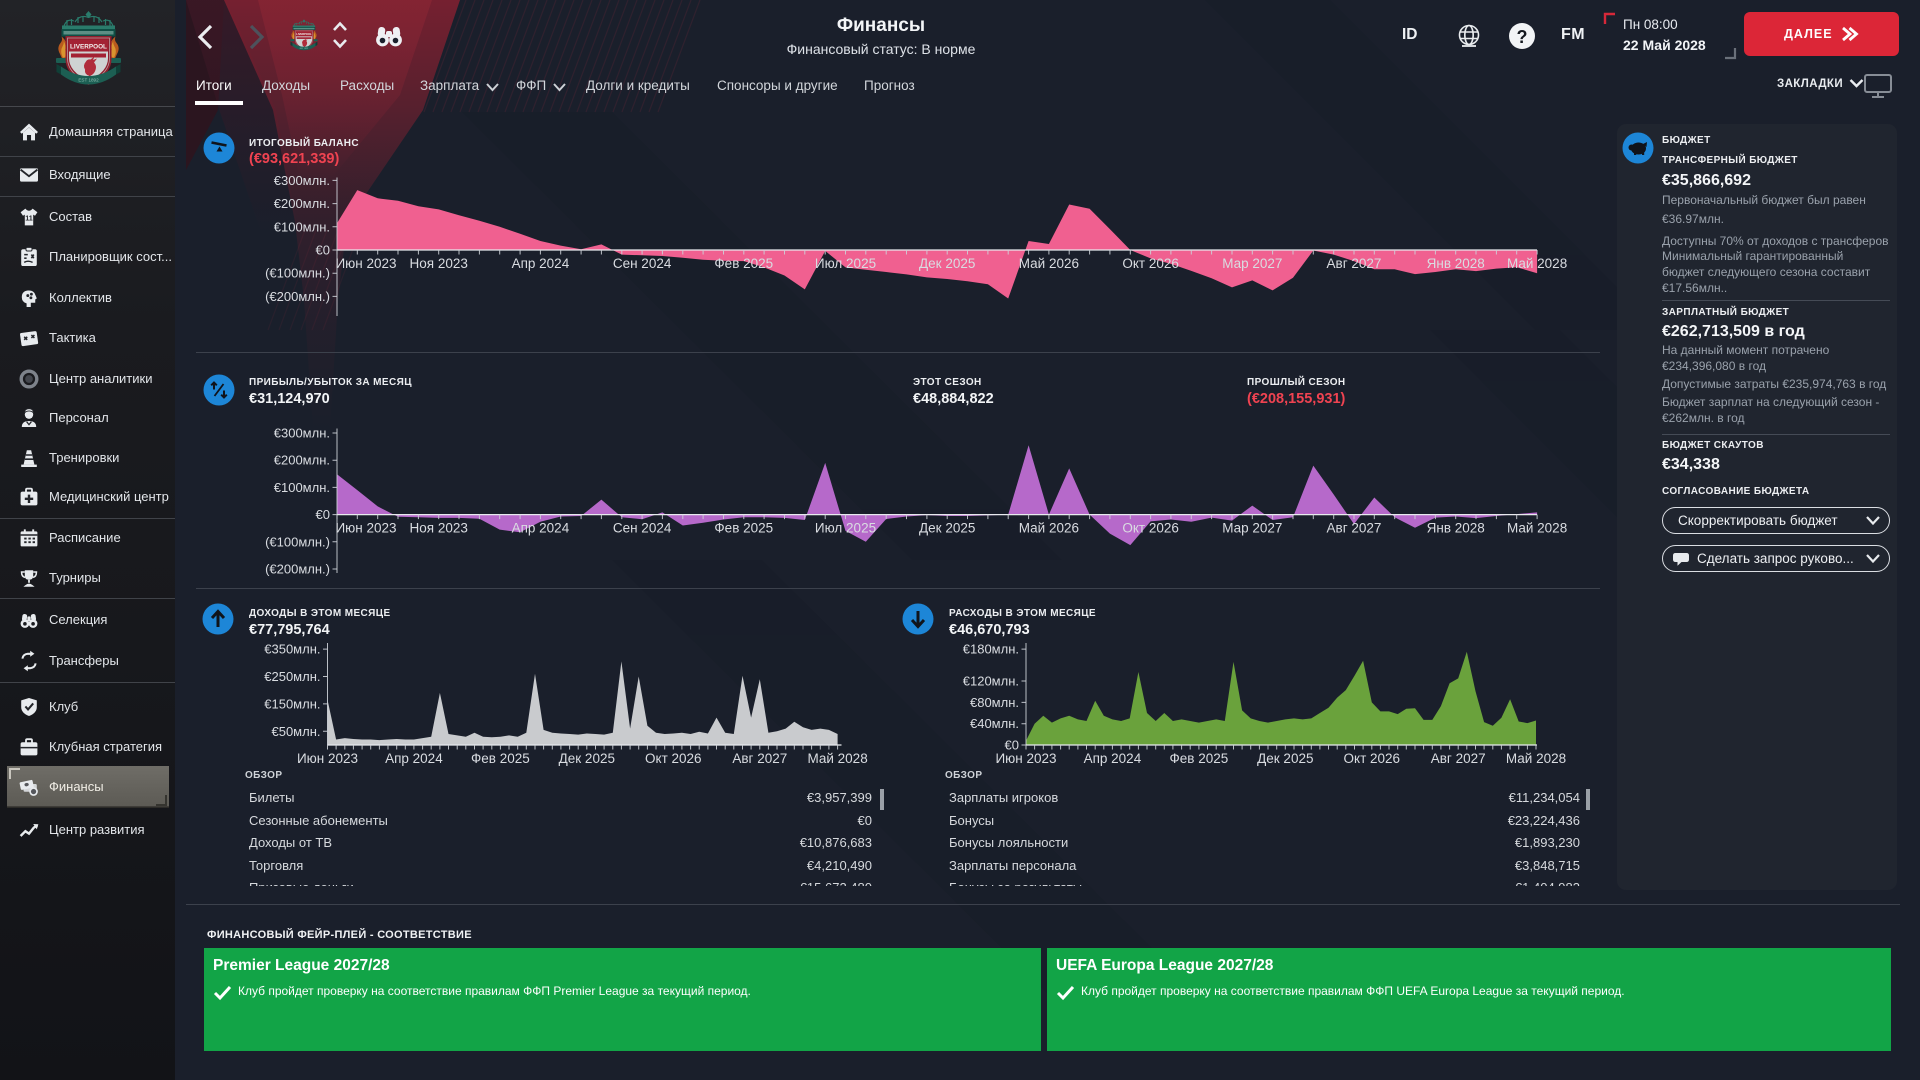 This screenshot has width=1920, height=1080. What do you see at coordinates (29, 218) in the screenshot?
I see `svg-text: 11` at bounding box center [29, 218].